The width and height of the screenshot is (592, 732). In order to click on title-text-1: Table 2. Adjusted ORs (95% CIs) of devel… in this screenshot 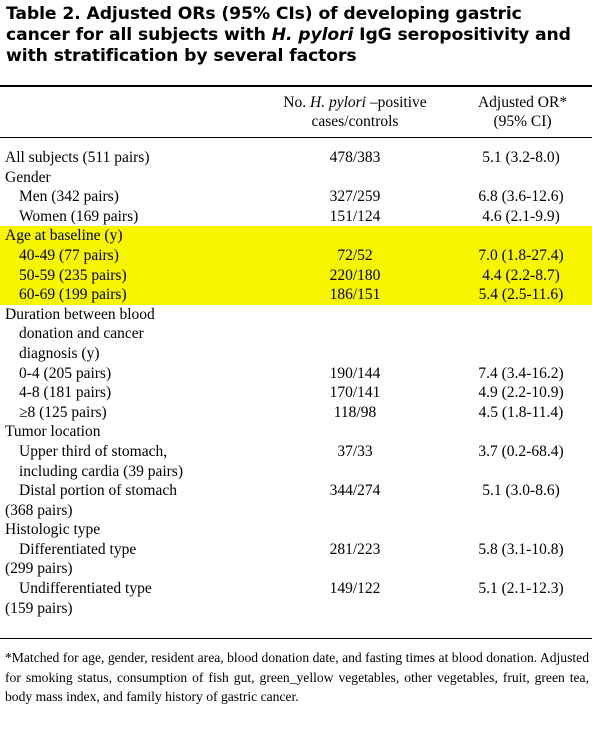, I will do `click(264, 24)`.